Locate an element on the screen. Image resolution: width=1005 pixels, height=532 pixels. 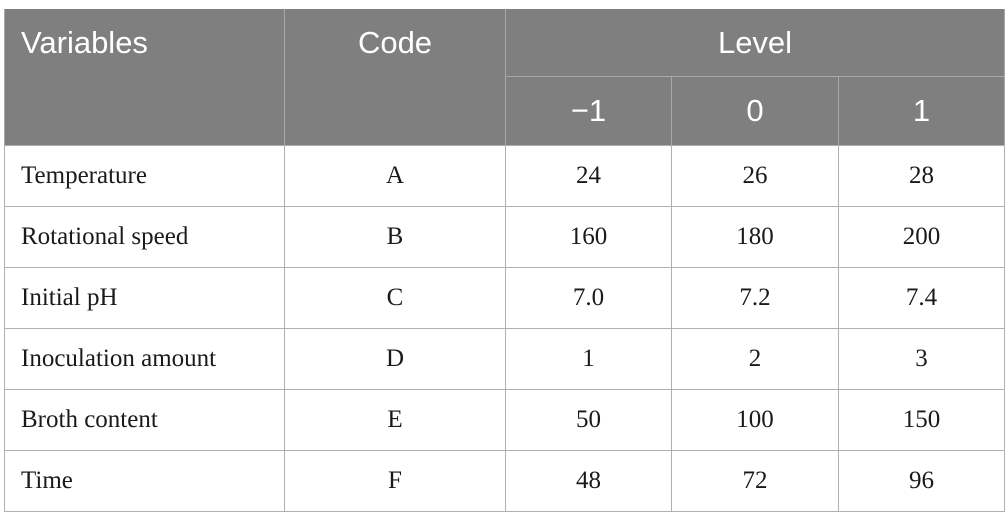
table-row: Time F 48 72 96 is located at coordinates (504, 481).